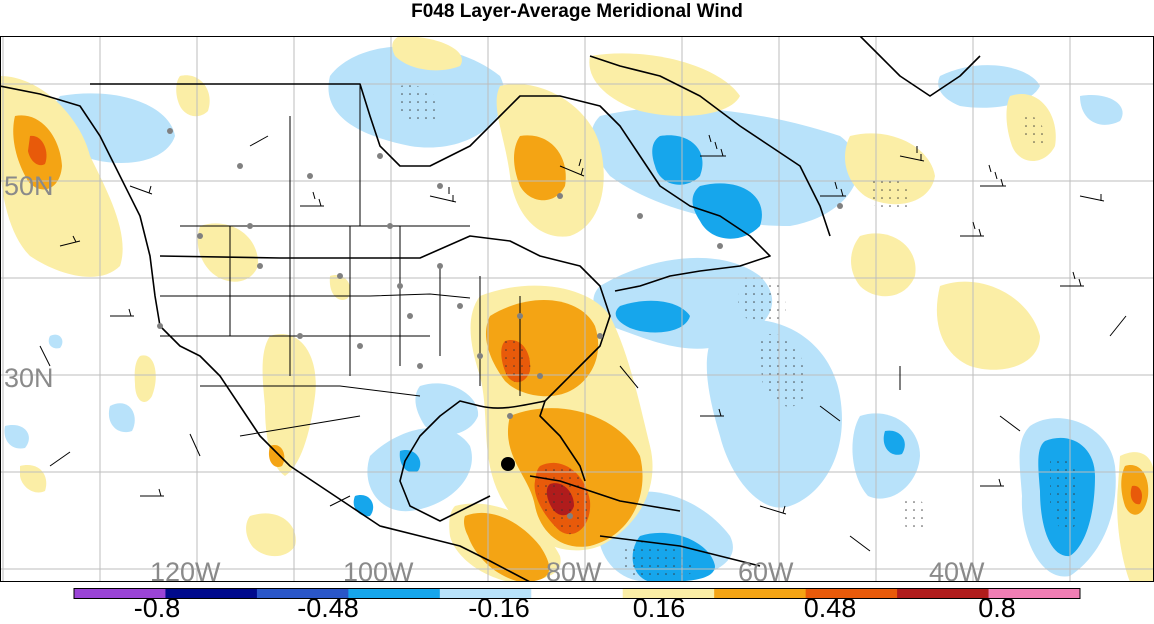  What do you see at coordinates (577, 11) in the screenshot?
I see `figure-title: F048 Layer-Average Meridional Wind` at bounding box center [577, 11].